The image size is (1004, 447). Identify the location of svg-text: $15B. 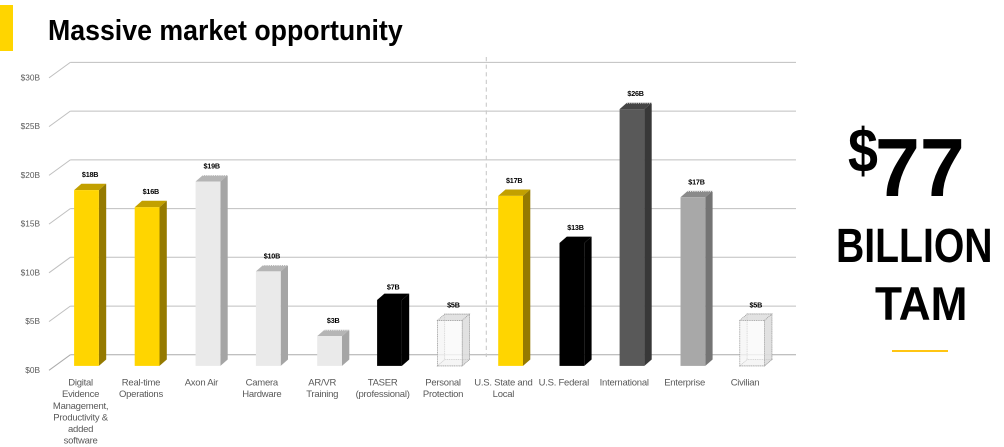
(31, 224).